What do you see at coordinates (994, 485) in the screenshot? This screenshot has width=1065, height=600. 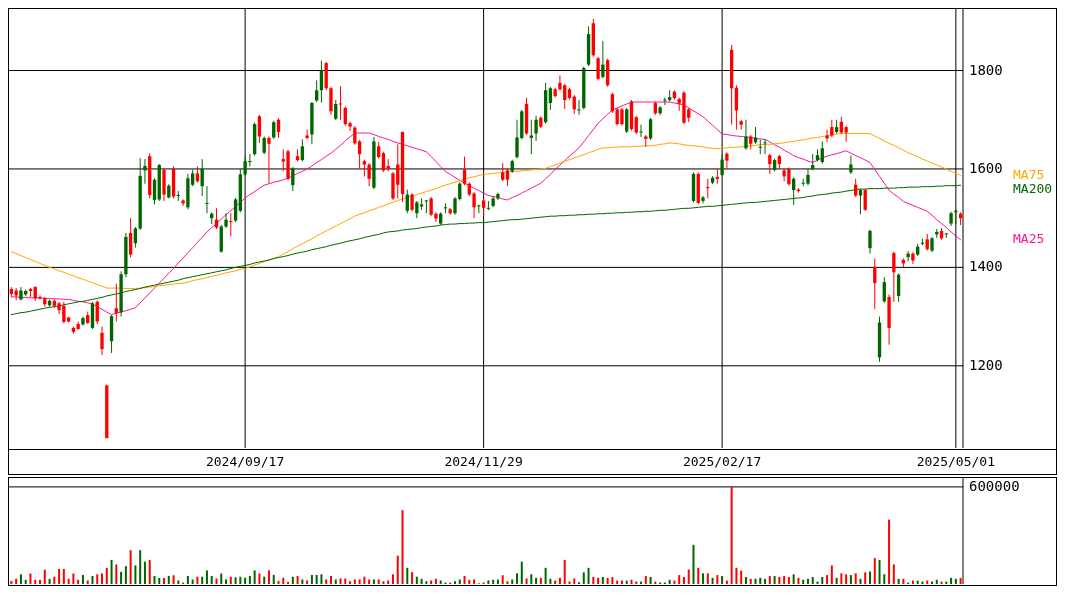 I see `y-tick-label: 600000` at bounding box center [994, 485].